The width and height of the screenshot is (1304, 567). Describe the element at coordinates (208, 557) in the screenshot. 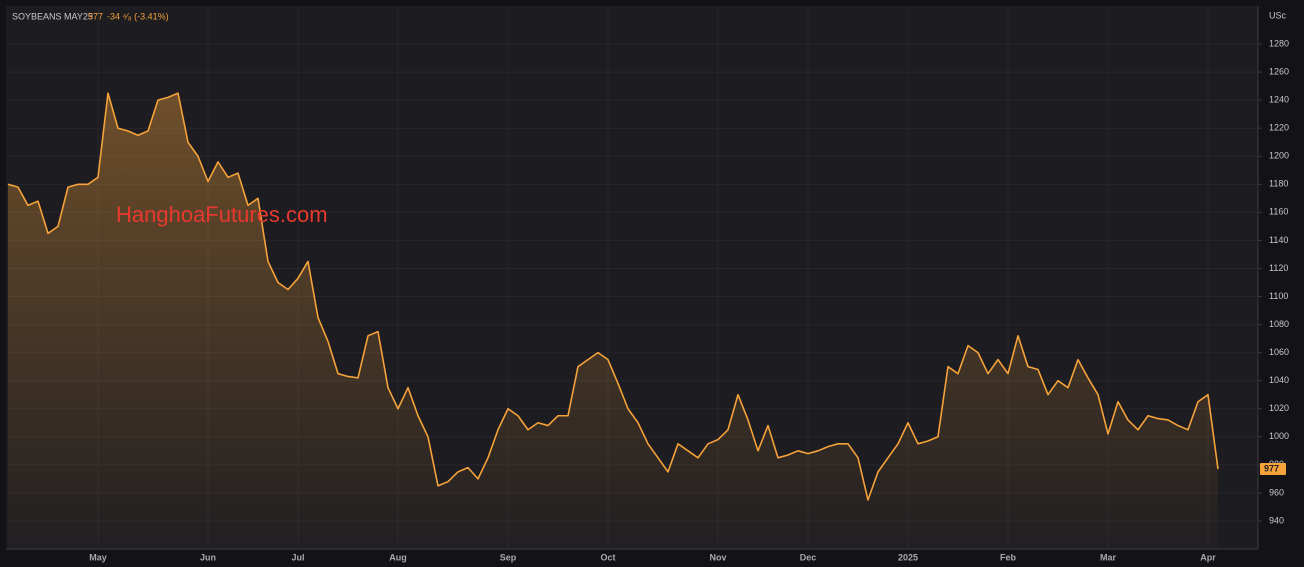

I see `x-tick-label: Jun` at that location.